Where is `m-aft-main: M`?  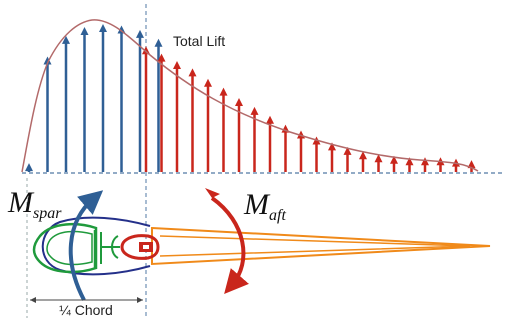
m-aft-main: M is located at coordinates (257, 204).